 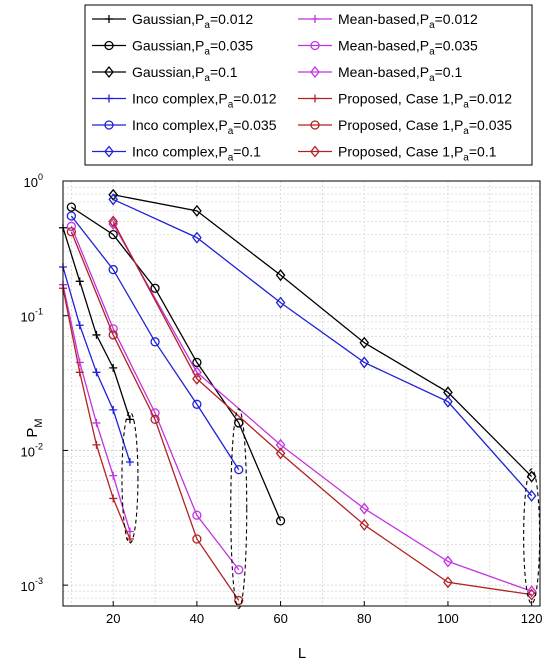 I want to click on legend-entry: Gaussian,Pa=0.1, so click(x=165, y=74).